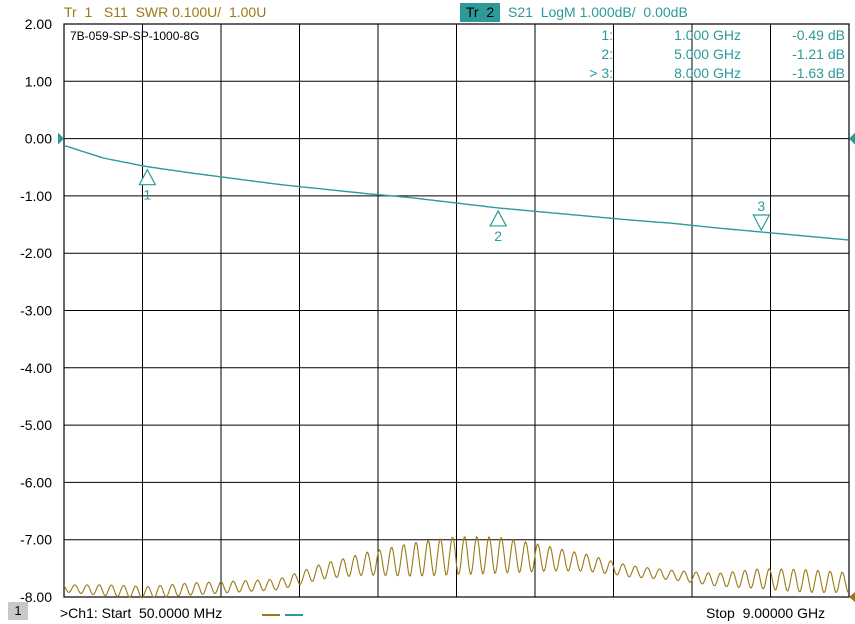 The width and height of the screenshot is (855, 624). Describe the element at coordinates (498, 236) in the screenshot. I see `marker-2-label: 2` at that location.